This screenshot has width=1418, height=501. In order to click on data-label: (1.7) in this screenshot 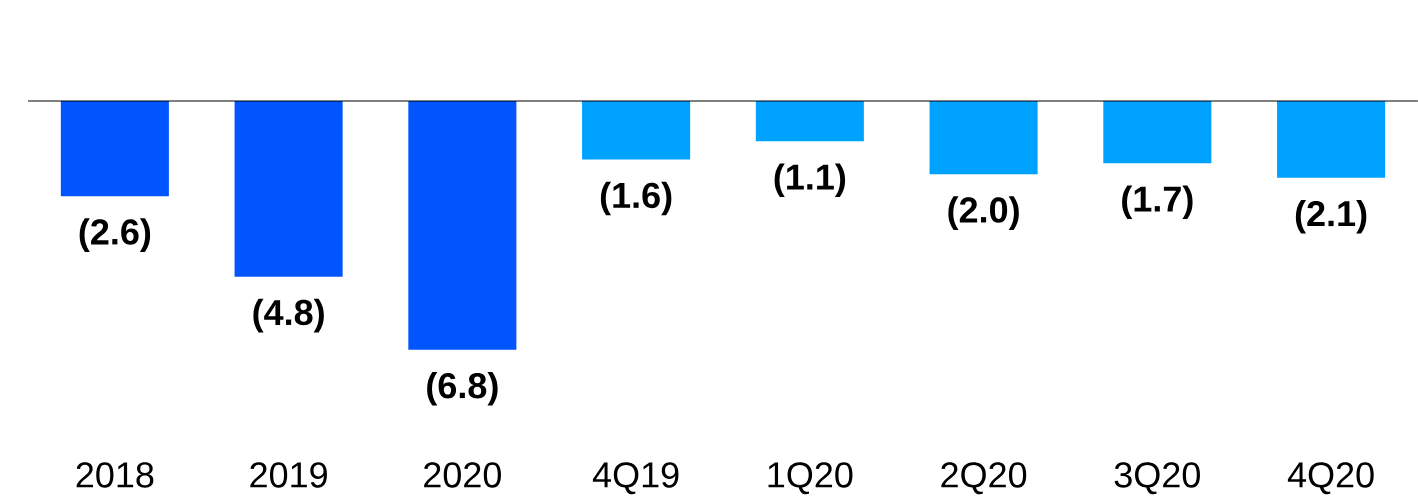, I will do `click(1157, 202)`.